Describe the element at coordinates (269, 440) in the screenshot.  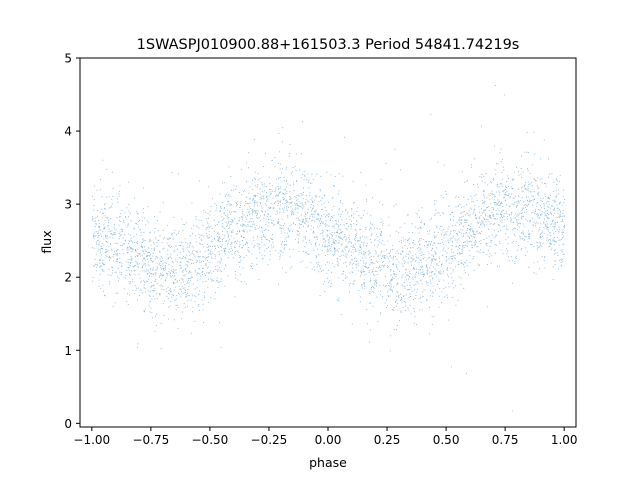
I see `x-tick-label: −0.25` at that location.